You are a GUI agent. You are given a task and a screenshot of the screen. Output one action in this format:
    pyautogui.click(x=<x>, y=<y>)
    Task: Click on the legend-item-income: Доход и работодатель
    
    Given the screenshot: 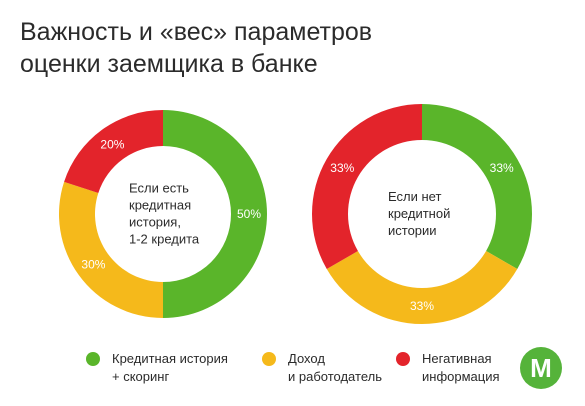 What is the action you would take?
    pyautogui.click(x=322, y=368)
    